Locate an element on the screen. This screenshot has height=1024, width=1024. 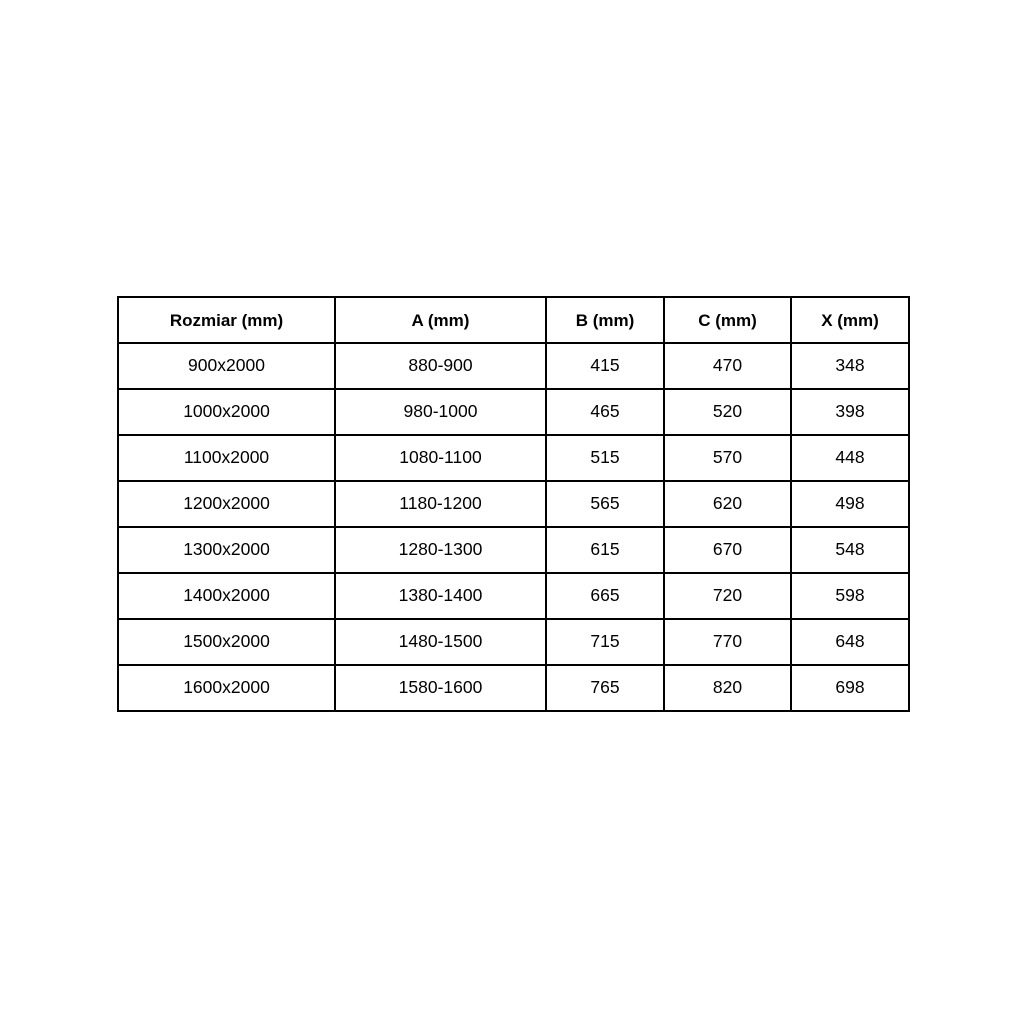
table-header-cell: X (mm) is located at coordinates (850, 320).